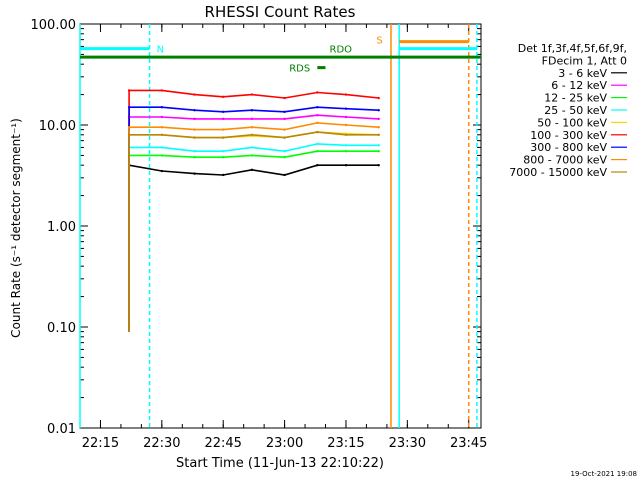 This screenshot has height=480, width=640. I want to click on annotation-rds: RDS, so click(299, 69).